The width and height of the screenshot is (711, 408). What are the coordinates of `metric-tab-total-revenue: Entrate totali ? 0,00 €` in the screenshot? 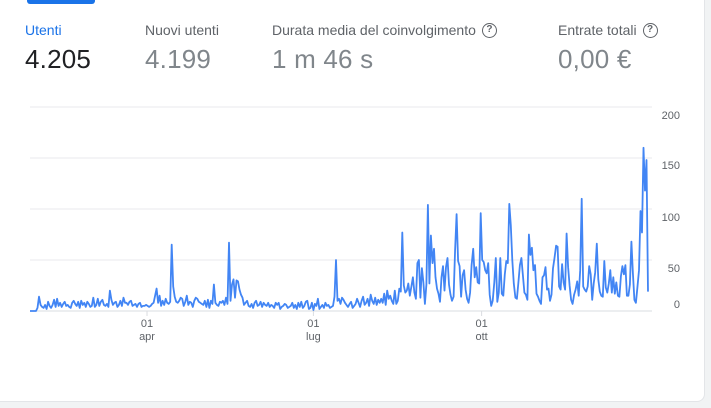 It's located at (608, 48).